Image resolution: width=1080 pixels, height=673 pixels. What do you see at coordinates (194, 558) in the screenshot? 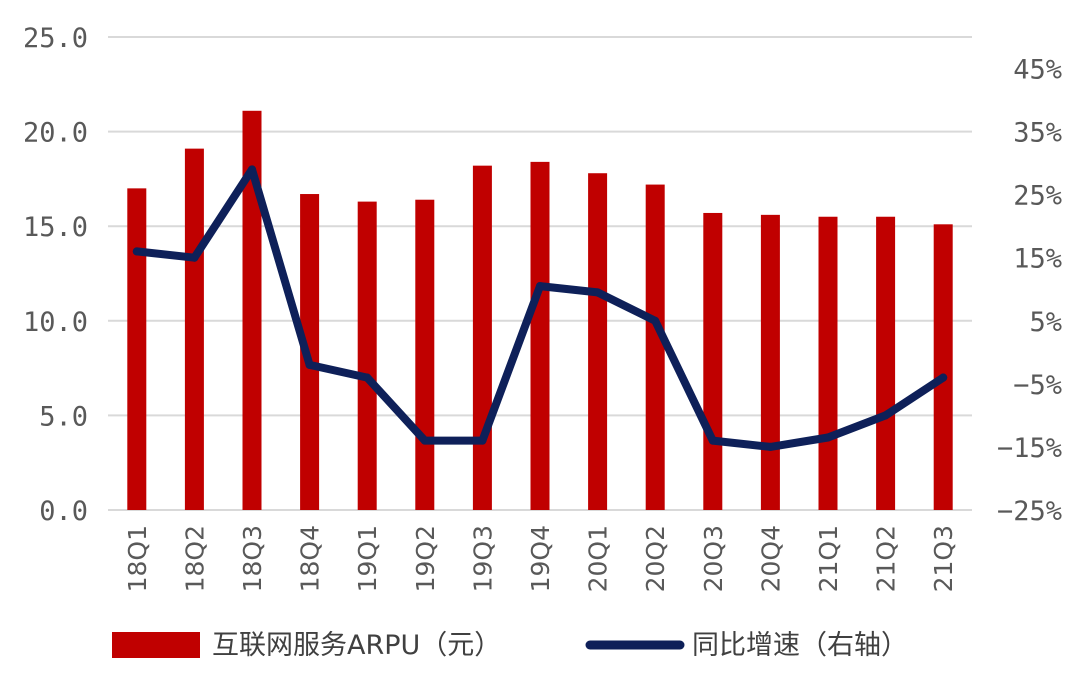
I see `x-tick-label: 18Q2` at bounding box center [194, 558].